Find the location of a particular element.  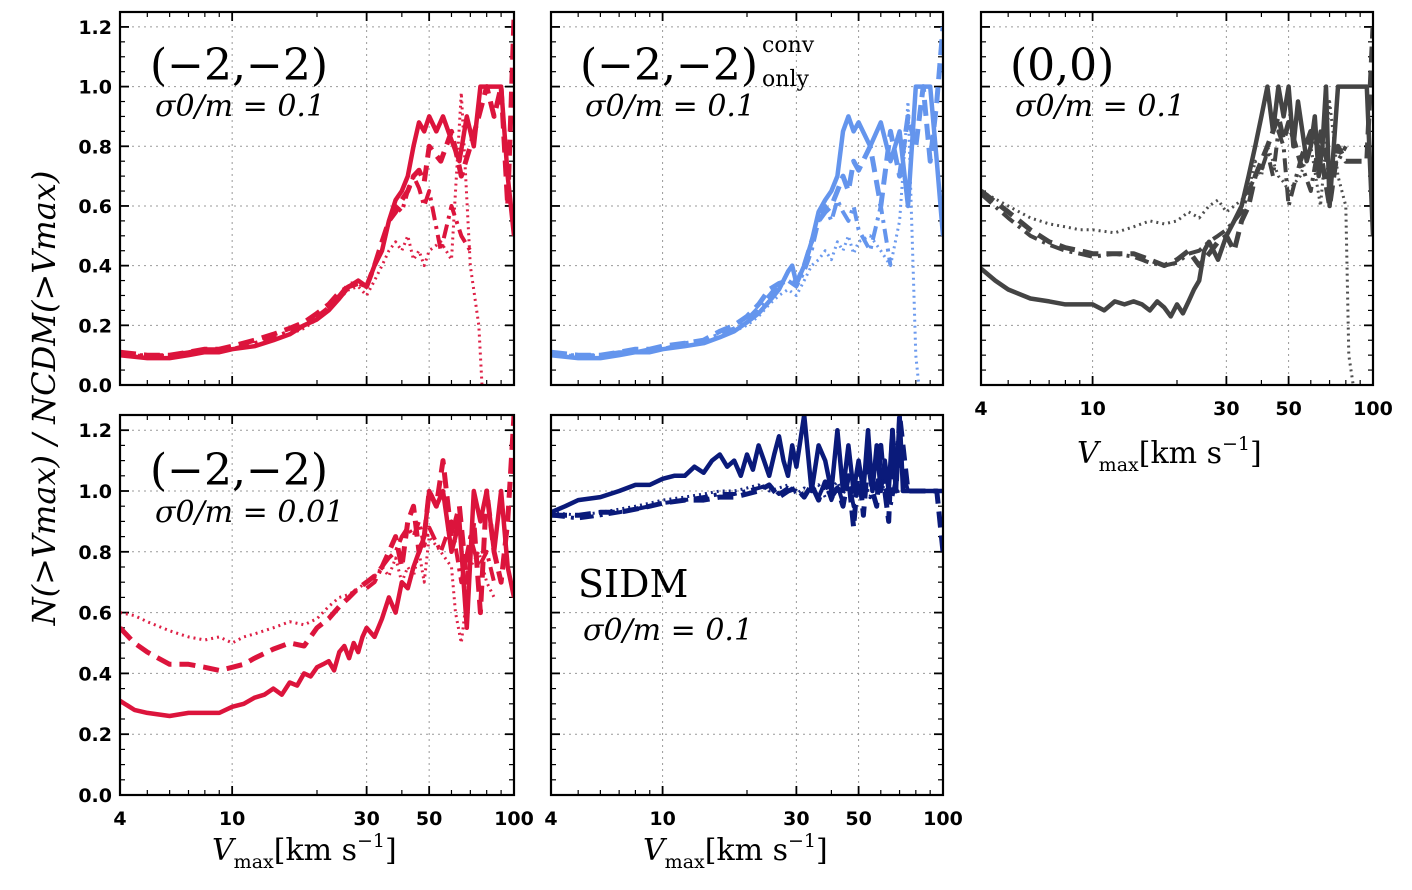

x-axis-label-bottom-middle-panel: Vmax[km s−1] is located at coordinates (735, 851).